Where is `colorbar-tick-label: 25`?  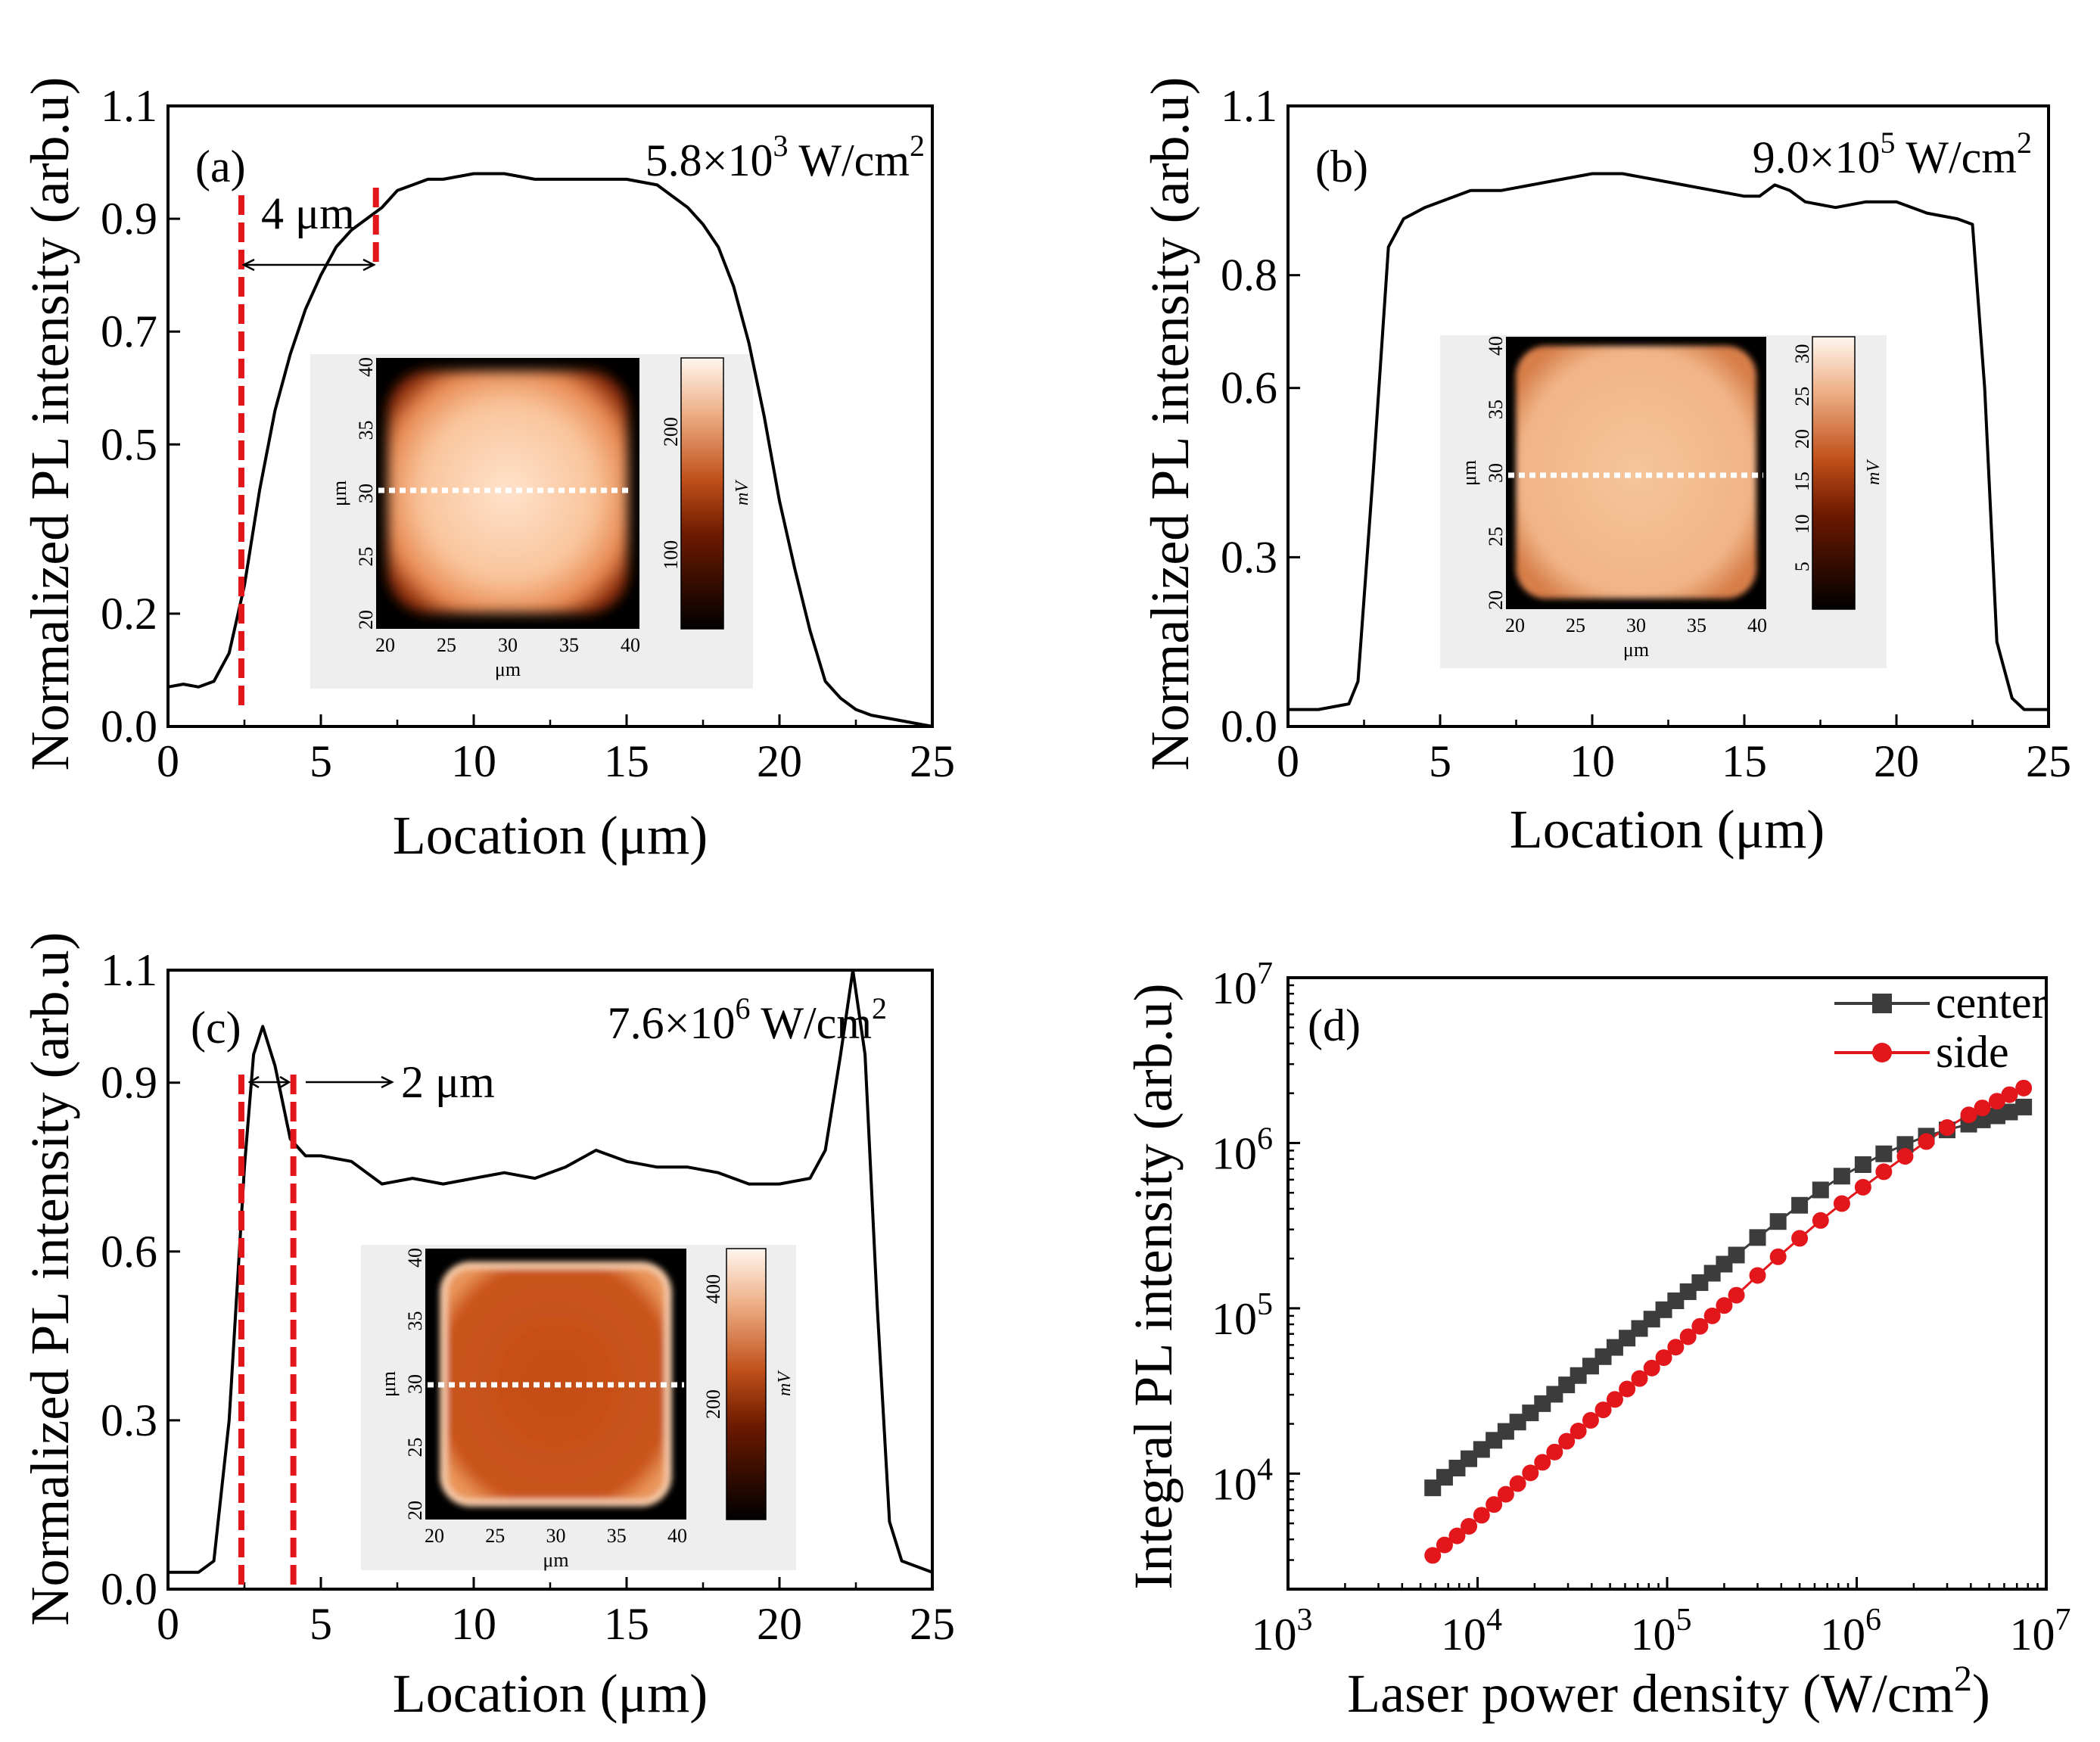
colorbar-tick-label: 25 is located at coordinates (1802, 396).